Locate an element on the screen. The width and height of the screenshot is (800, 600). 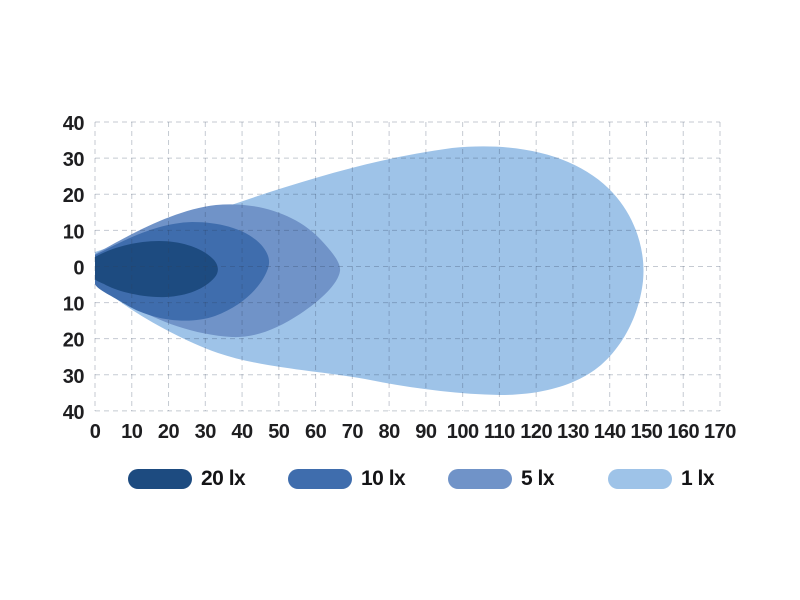
x-tick-label: 160 is located at coordinates (683, 432).